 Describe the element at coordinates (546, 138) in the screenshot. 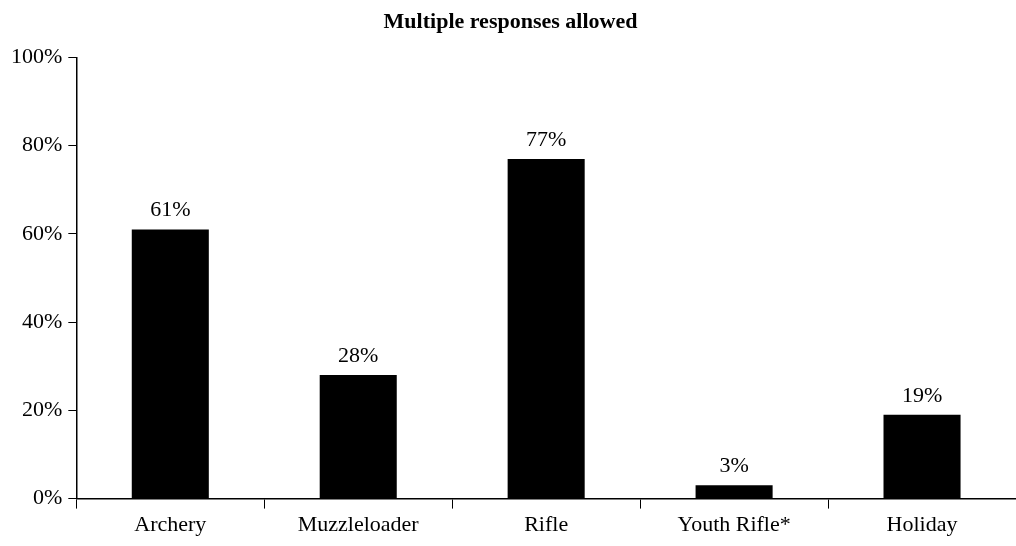

I see `data-label: 77%` at that location.